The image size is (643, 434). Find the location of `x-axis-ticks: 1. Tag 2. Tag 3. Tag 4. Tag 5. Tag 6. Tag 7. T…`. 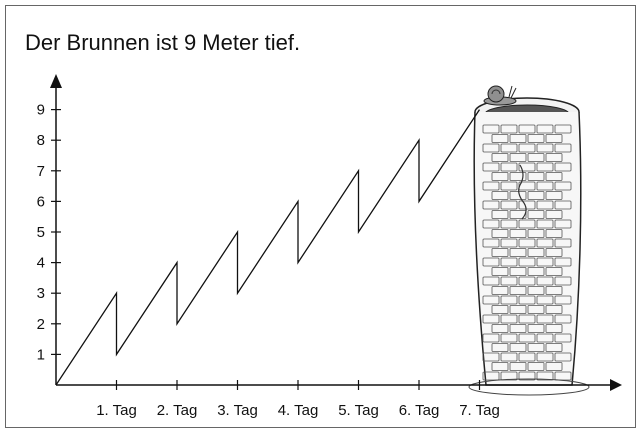

x-axis-ticks: 1. Tag 2. Tag 3. Tag 4. Tag 5. Tag 6. Tag 7. T… is located at coordinates (298, 399).